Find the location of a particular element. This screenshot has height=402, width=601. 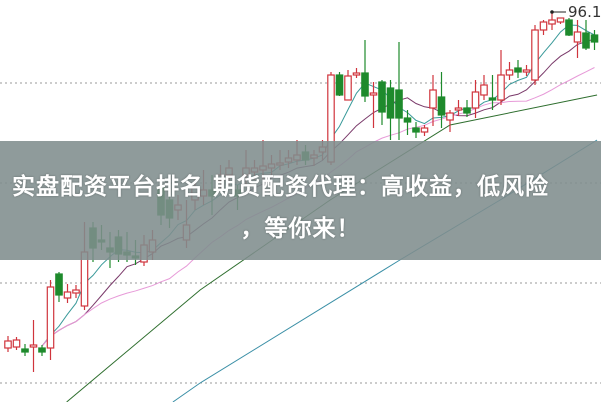

annotation-dot is located at coordinates (552, 12).